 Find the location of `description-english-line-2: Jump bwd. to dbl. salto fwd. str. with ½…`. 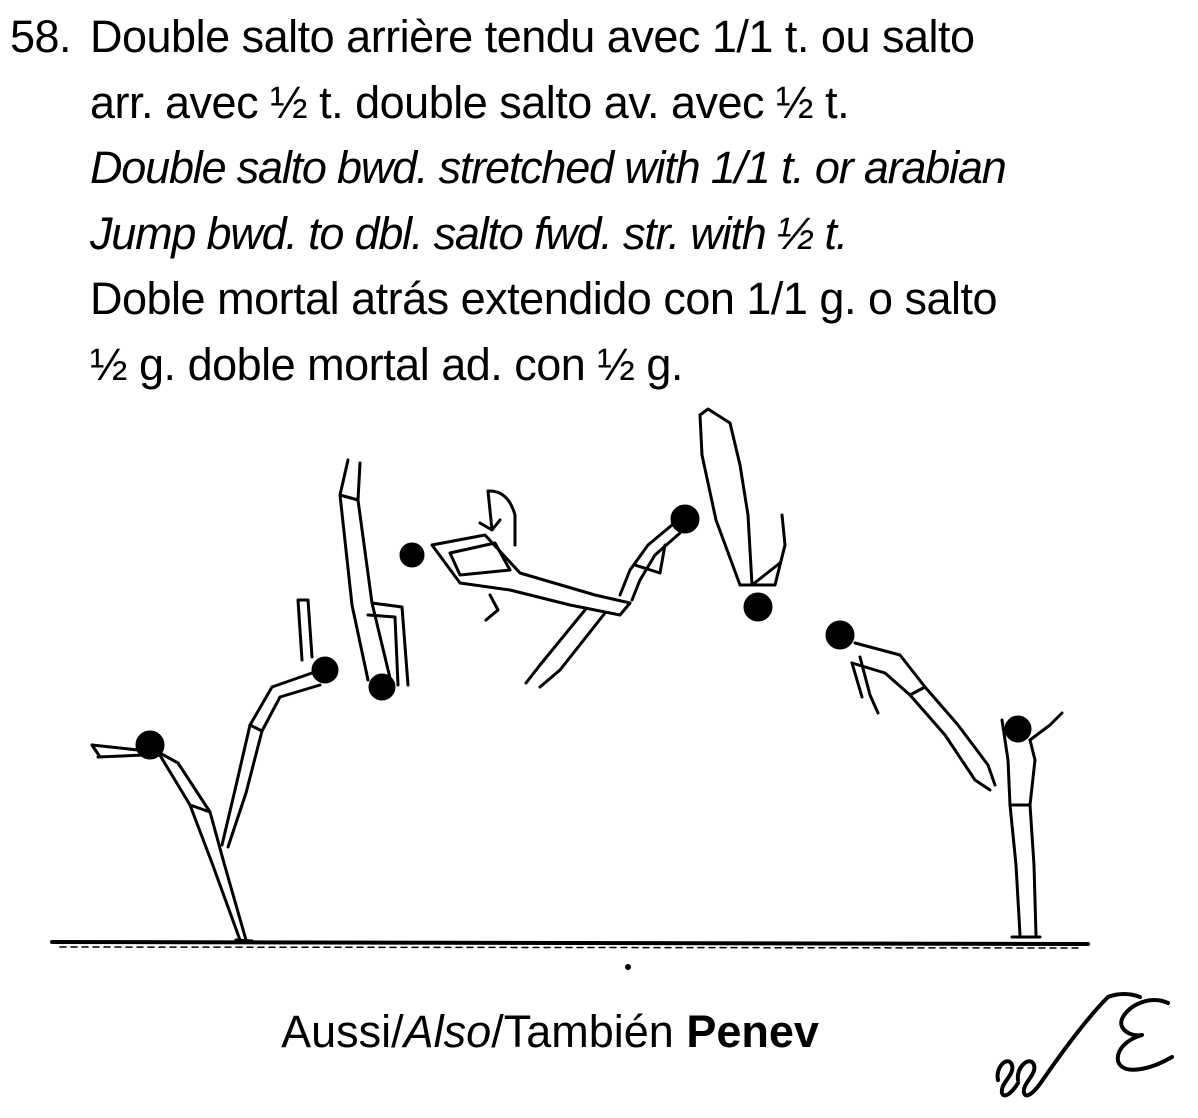

description-english-line-2: Jump bwd. to dbl. salto fwd. str. with ½… is located at coordinates (469, 233).